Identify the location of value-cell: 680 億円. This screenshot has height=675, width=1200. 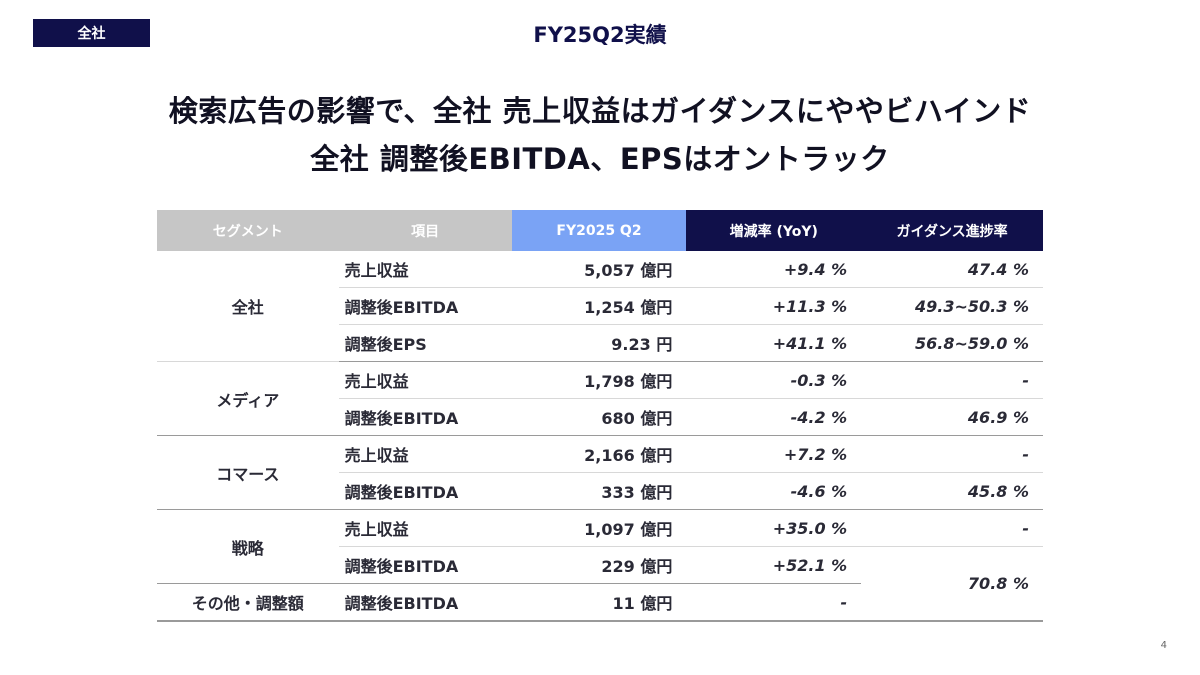
(599, 417).